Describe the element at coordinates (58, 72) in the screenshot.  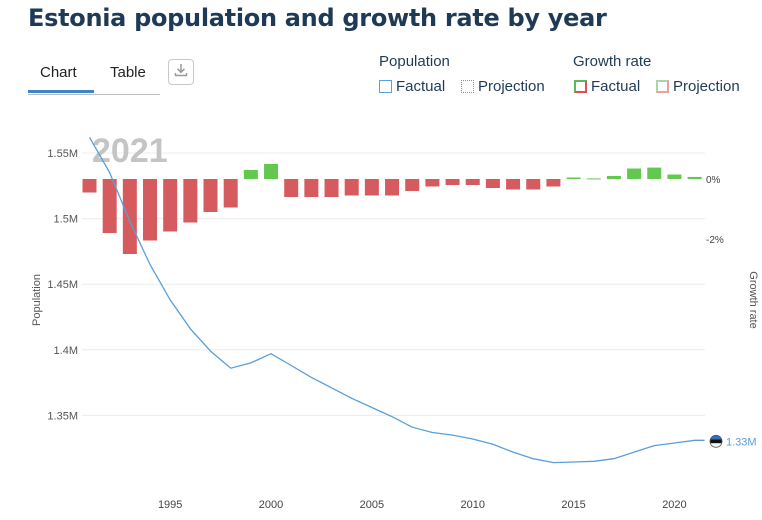
I see `tab-chart: Chart` at that location.